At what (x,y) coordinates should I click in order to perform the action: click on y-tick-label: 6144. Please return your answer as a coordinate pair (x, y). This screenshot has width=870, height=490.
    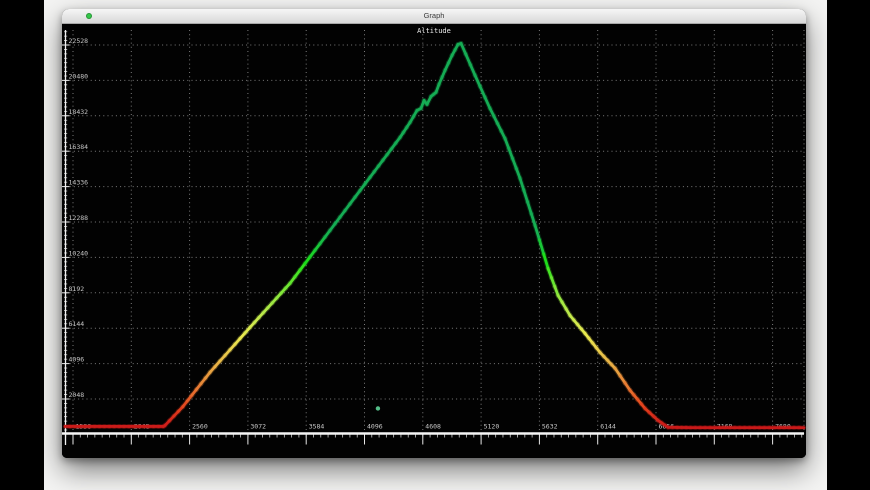
    Looking at the image, I should click on (77, 324).